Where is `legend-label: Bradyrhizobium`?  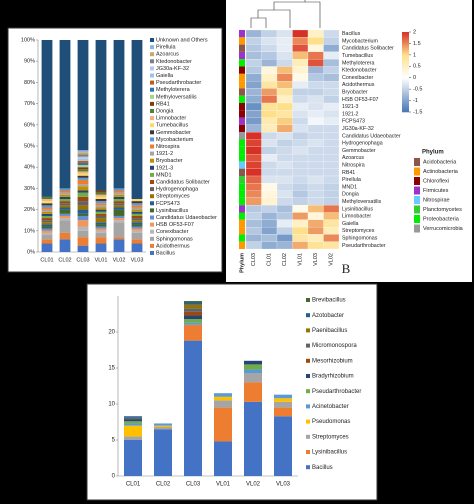 legend-label: Bradyrhizobium is located at coordinates (333, 377).